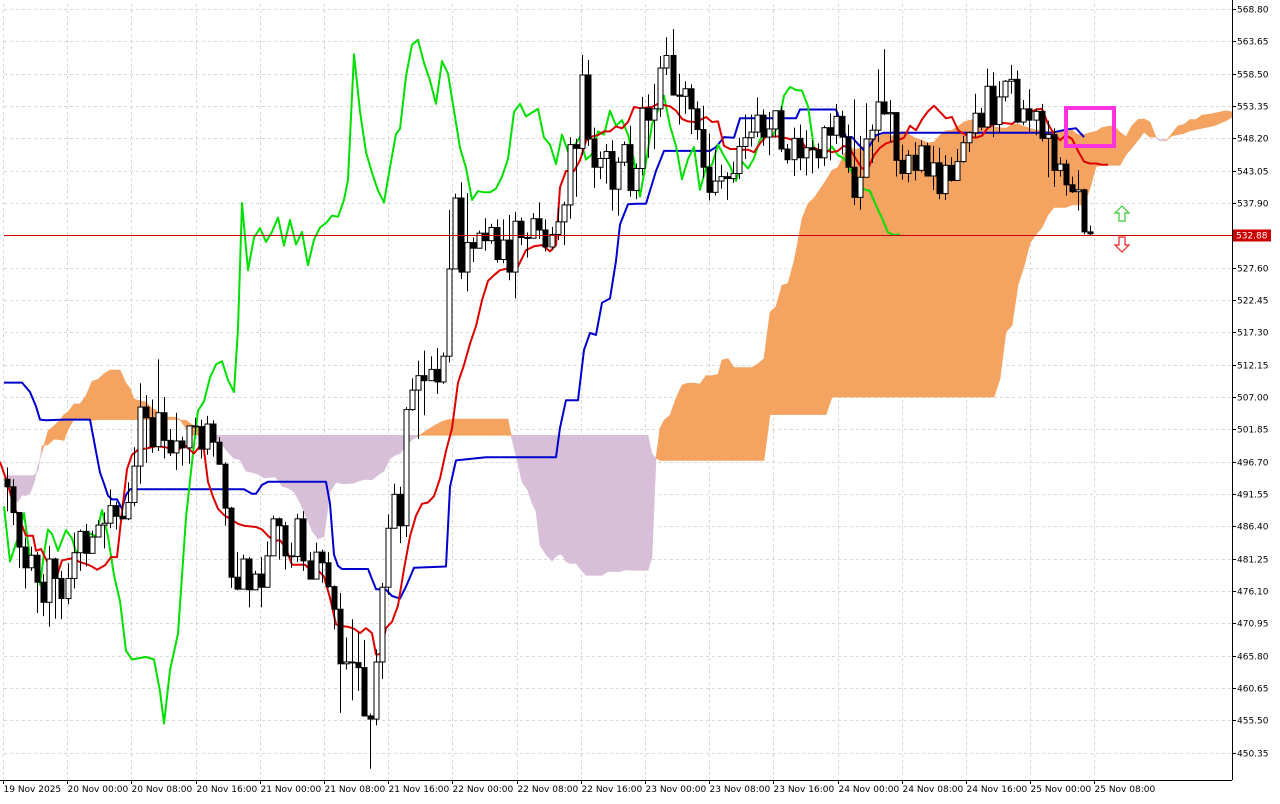 This screenshot has width=1280, height=804. What do you see at coordinates (1253, 108) in the screenshot?
I see `y-tick-label: 553.35` at bounding box center [1253, 108].